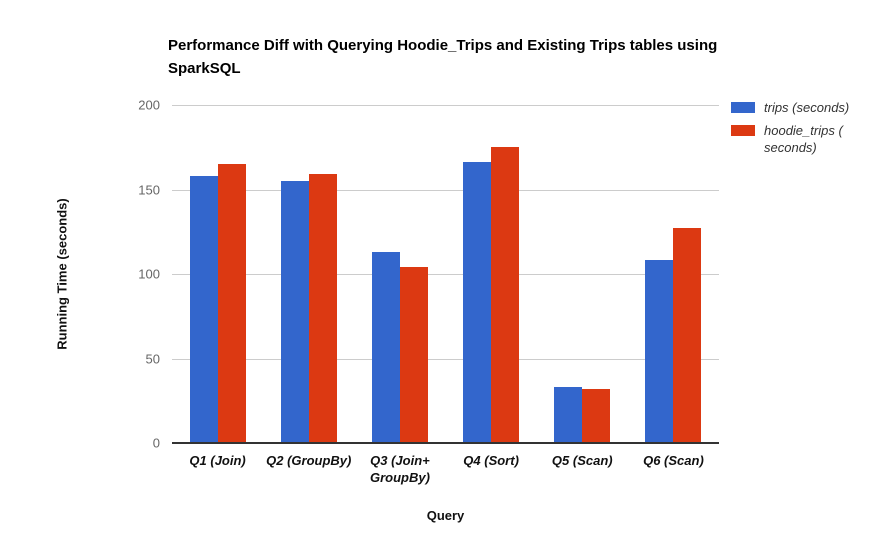 The image size is (888, 548). What do you see at coordinates (491, 460) in the screenshot?
I see `x-tick-label-q4: Q4 (Sort)` at bounding box center [491, 460].